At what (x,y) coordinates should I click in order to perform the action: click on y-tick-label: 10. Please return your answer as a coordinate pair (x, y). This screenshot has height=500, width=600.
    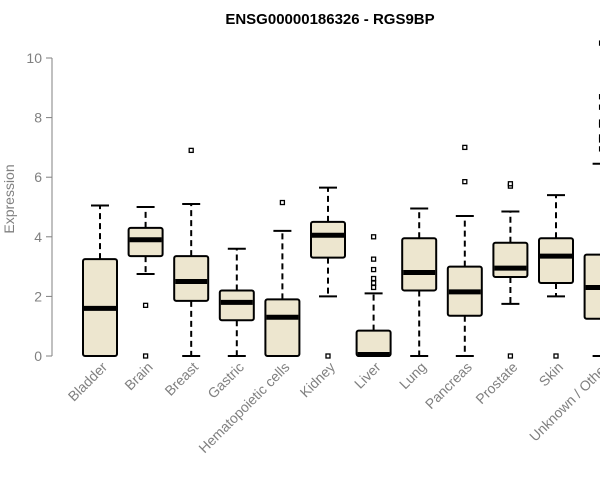
    Looking at the image, I should click on (34, 58).